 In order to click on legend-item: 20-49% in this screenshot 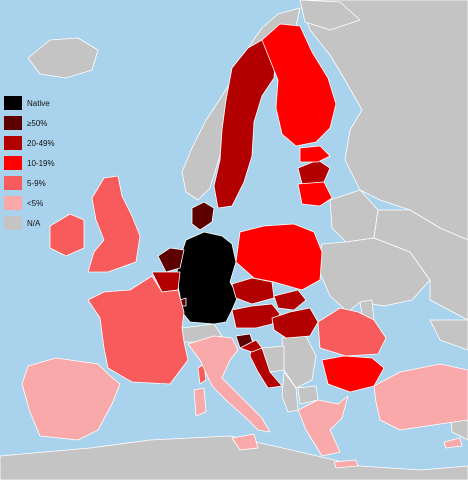, I will do `click(34, 143)`.